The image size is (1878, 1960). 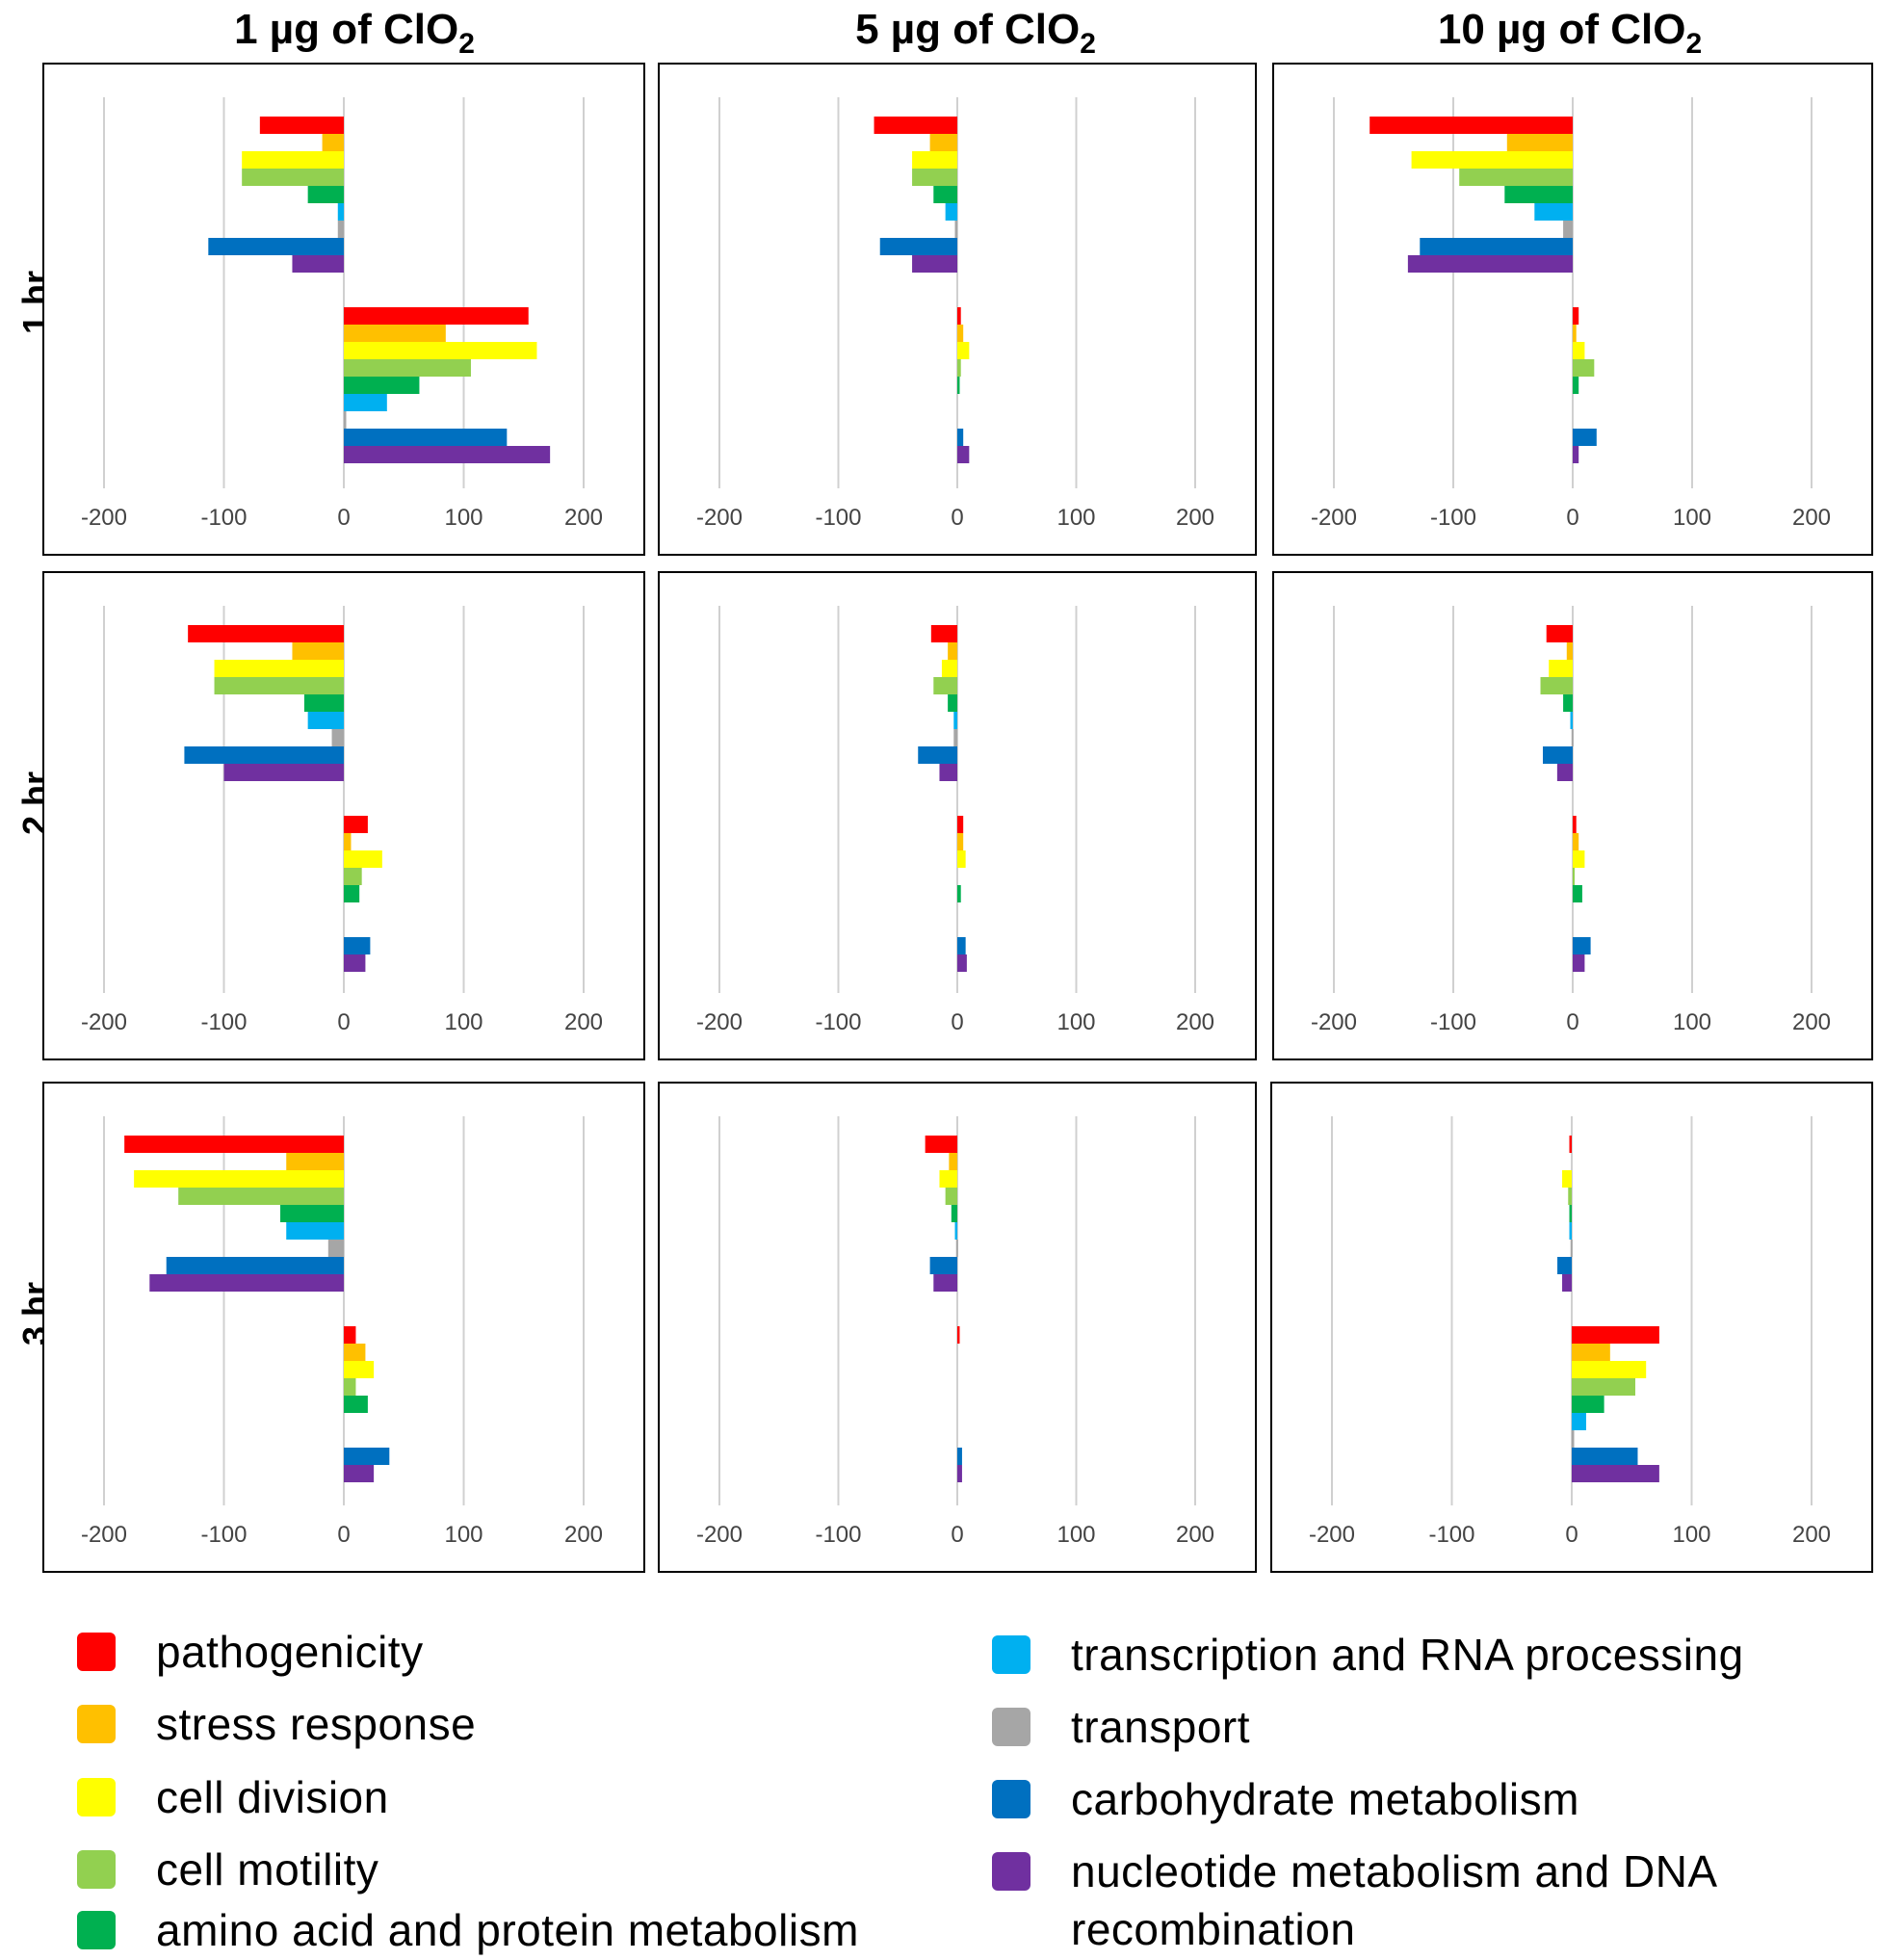 I want to click on chart-panel-10ug-3hr: -200 -100 0 100 200, so click(x=1571, y=1327).